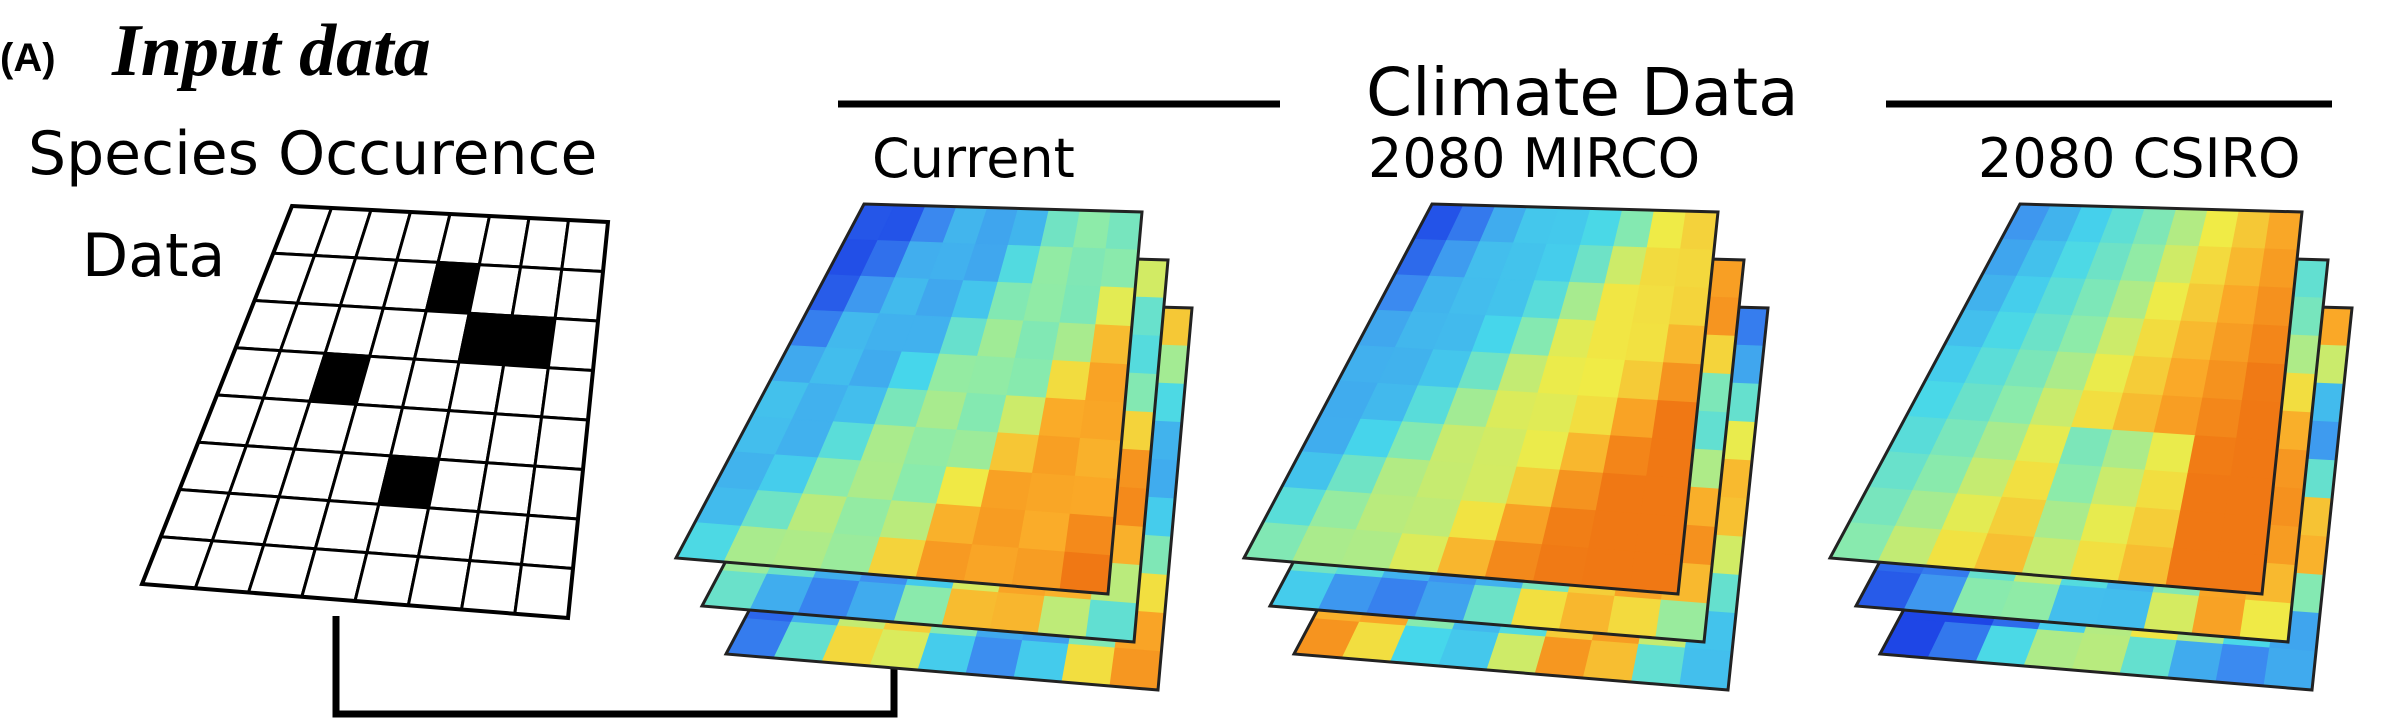 The image size is (2402, 726). I want to click on occurrence-presence-cell, so click(529, 342).